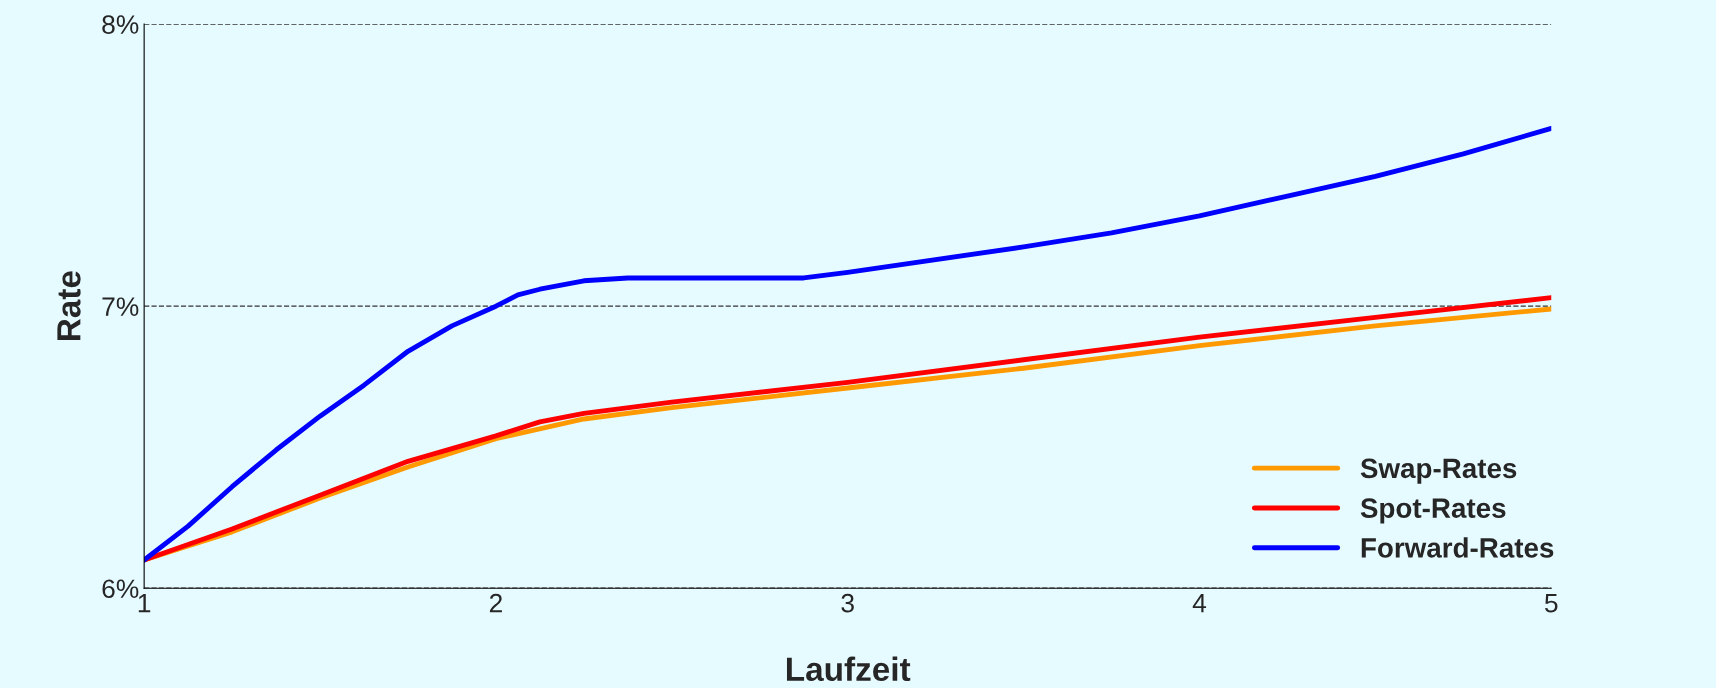 The height and width of the screenshot is (688, 1716). What do you see at coordinates (120, 24) in the screenshot?
I see `y-tick-label: 8%` at bounding box center [120, 24].